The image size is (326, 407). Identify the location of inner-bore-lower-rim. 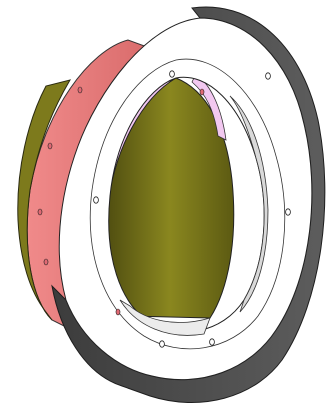
(165, 317).